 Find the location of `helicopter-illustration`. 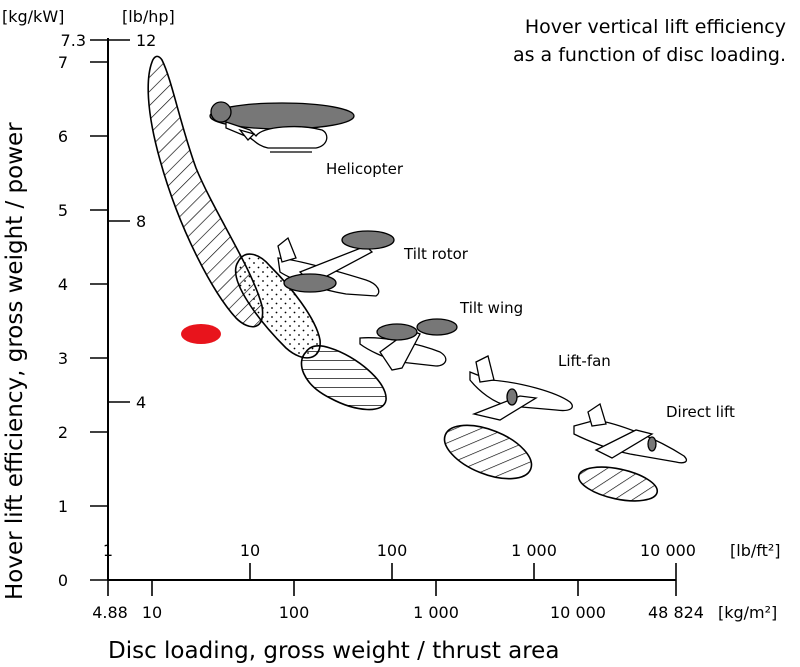

helicopter-illustration is located at coordinates (282, 127).